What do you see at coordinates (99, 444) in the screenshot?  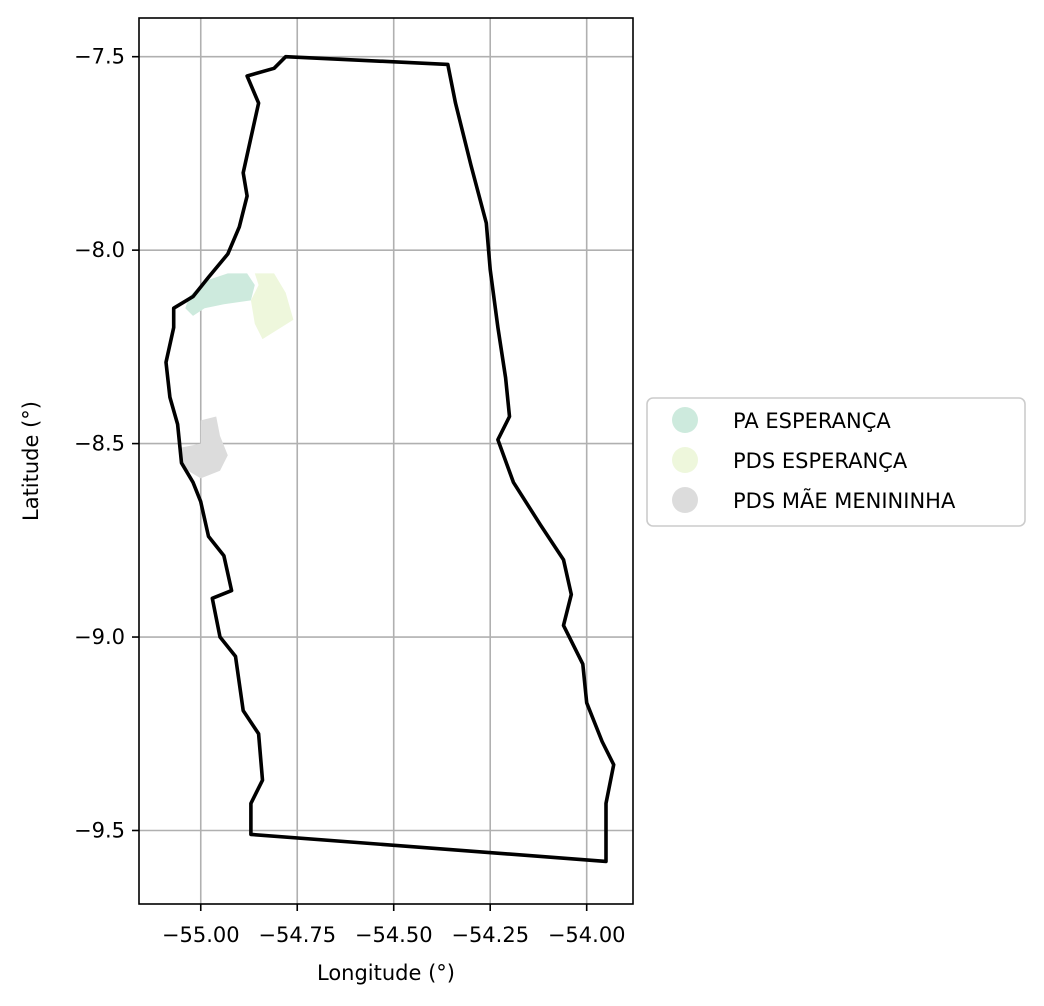 I see `y-tick-label-2: −8.5` at bounding box center [99, 444].